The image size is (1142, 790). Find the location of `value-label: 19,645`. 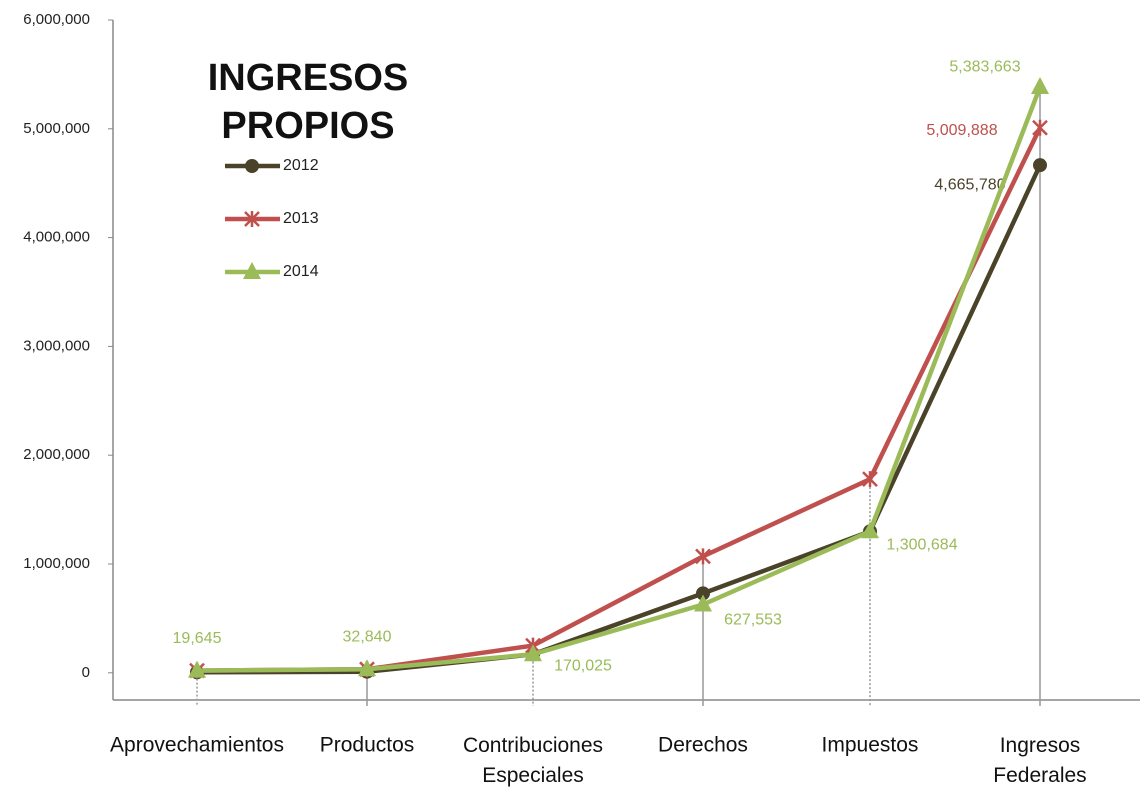

value-label: 19,645 is located at coordinates (197, 638).